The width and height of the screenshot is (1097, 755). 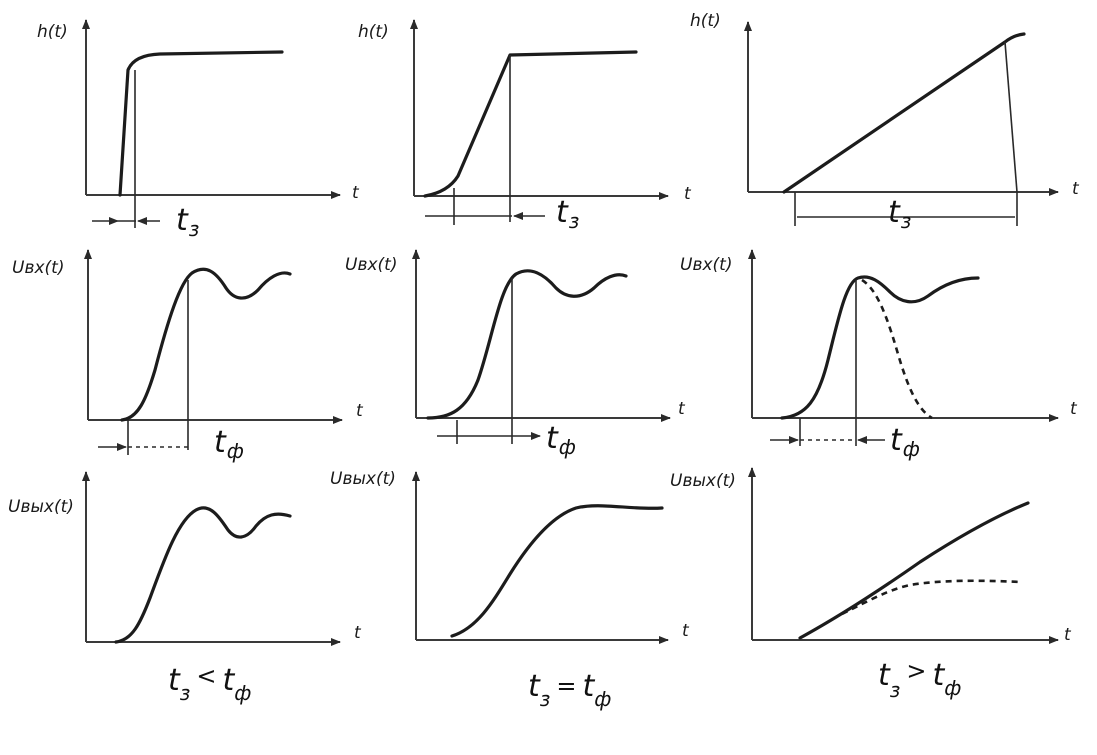 I want to click on panel-r1c2: h(t) t tз, so click(x=525, y=126).